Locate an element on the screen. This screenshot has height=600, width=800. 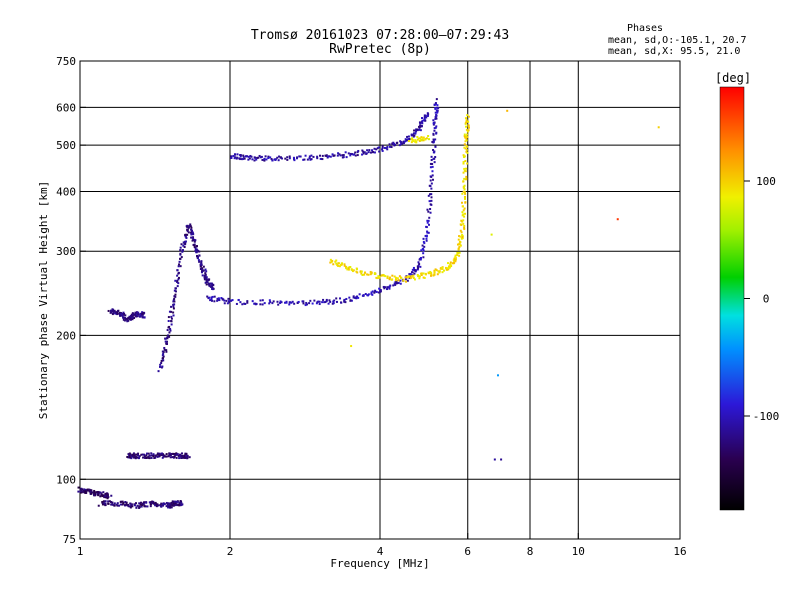
y-tick-label: 300 is located at coordinates (66, 251).